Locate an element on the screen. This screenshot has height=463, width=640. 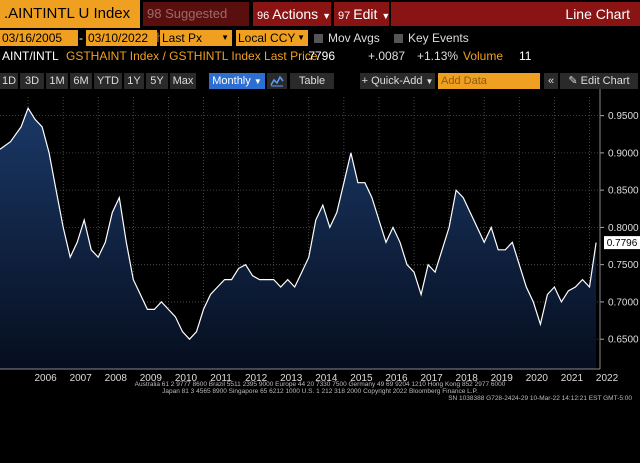
x-tick-label: 2018 is located at coordinates (467, 378).